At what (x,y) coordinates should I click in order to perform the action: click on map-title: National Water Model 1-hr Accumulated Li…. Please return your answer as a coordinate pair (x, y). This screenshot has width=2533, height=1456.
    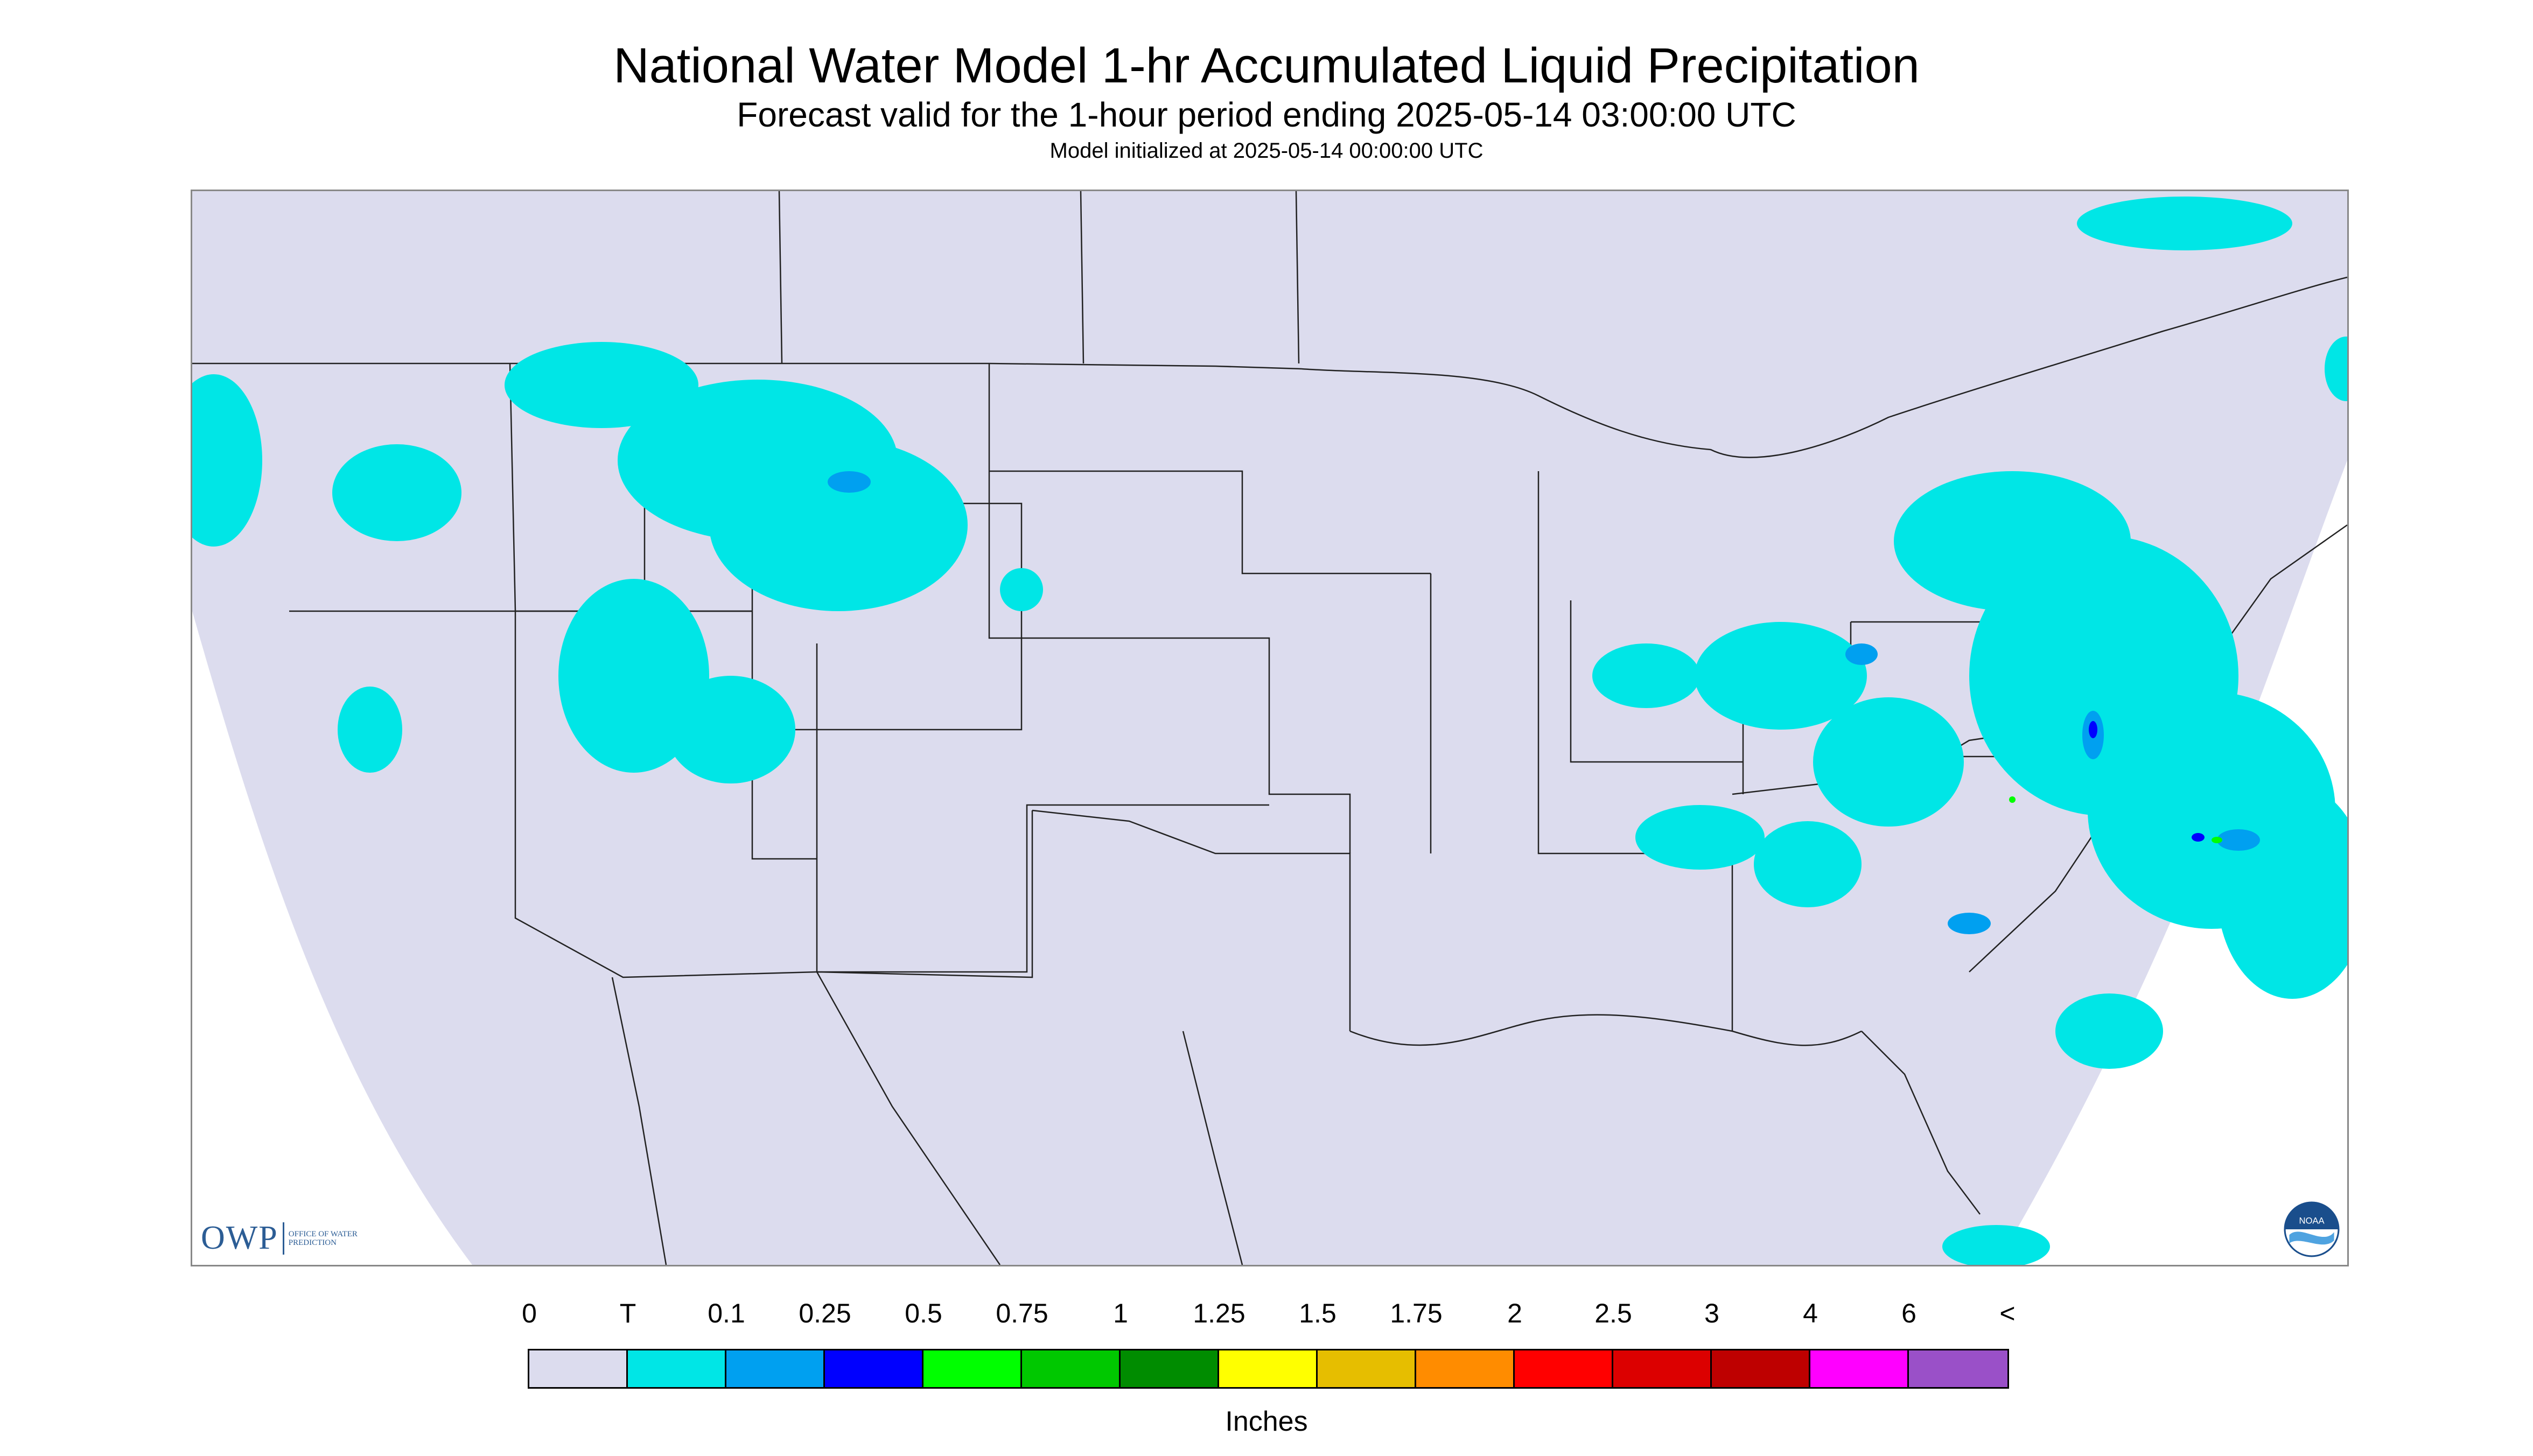
    Looking at the image, I should click on (1266, 65).